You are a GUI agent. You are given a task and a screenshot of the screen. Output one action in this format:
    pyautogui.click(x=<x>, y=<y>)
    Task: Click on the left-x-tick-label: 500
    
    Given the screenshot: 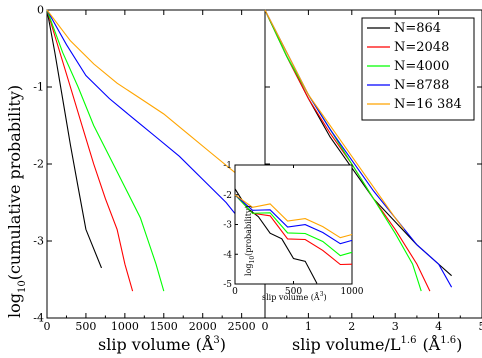 What is the action you would take?
    pyautogui.click(x=85, y=326)
    